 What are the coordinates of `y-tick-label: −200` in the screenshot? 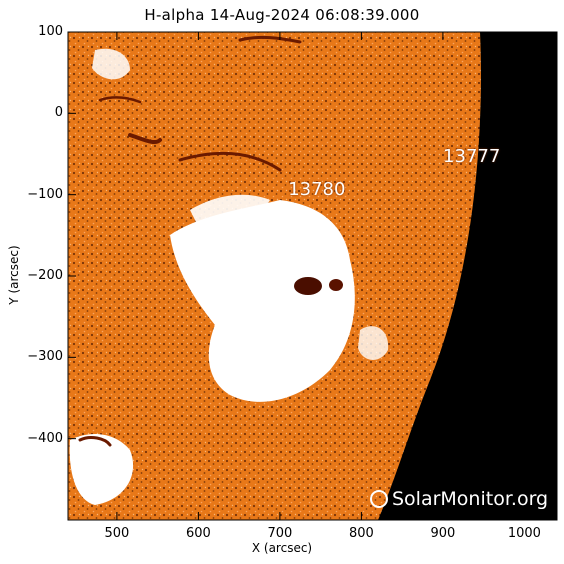 It's located at (45, 275).